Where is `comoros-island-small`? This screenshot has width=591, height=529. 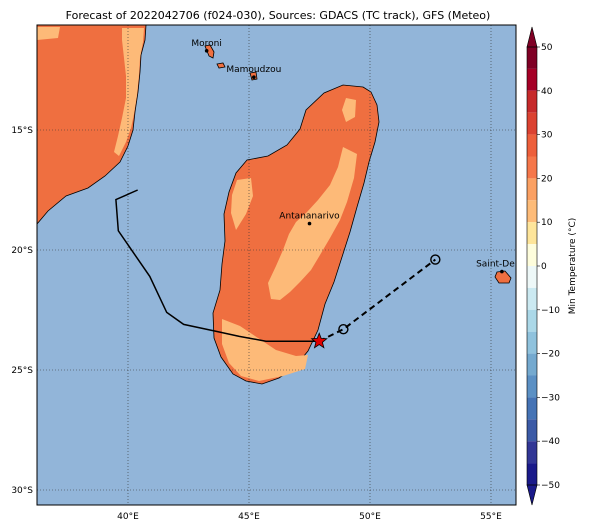
comoros-island-small is located at coordinates (221, 65).